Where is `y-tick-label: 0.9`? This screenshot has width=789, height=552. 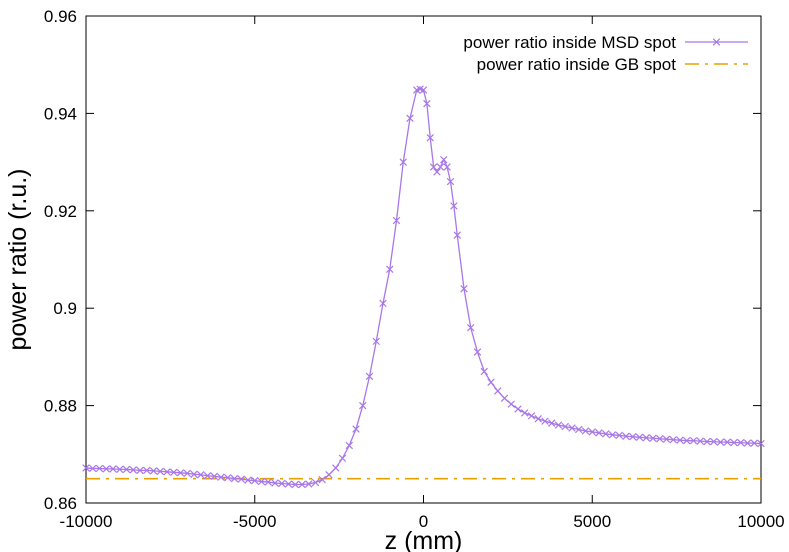
y-tick-label: 0.9 is located at coordinates (65, 308).